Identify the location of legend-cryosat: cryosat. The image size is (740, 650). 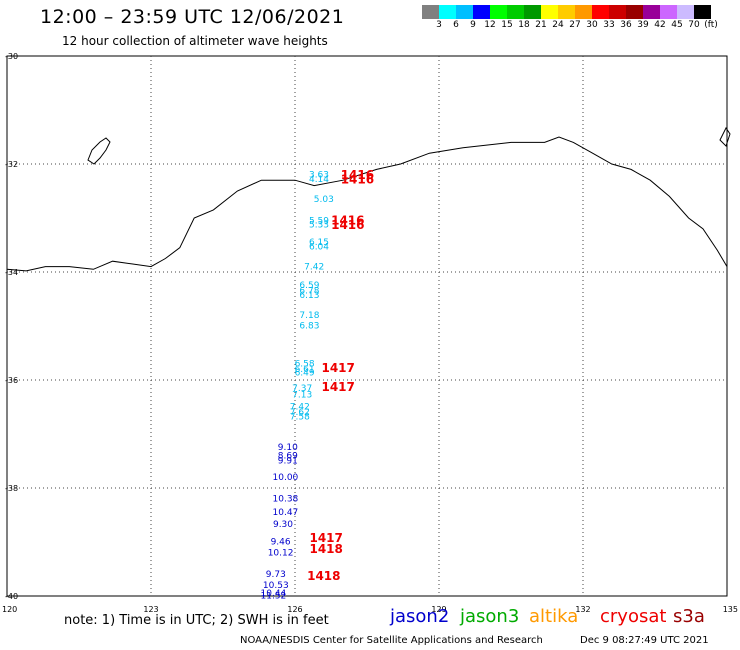
(633, 616).